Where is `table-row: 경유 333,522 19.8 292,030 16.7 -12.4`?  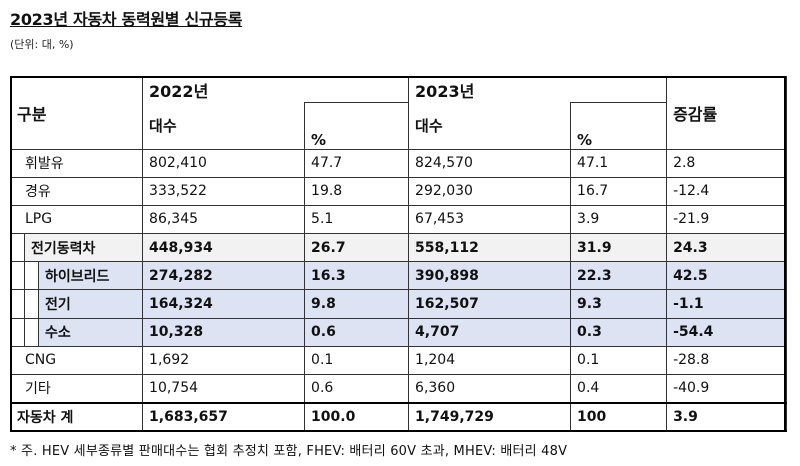 table-row: 경유 333,522 19.8 292,030 16.7 -12.4 is located at coordinates (398, 191).